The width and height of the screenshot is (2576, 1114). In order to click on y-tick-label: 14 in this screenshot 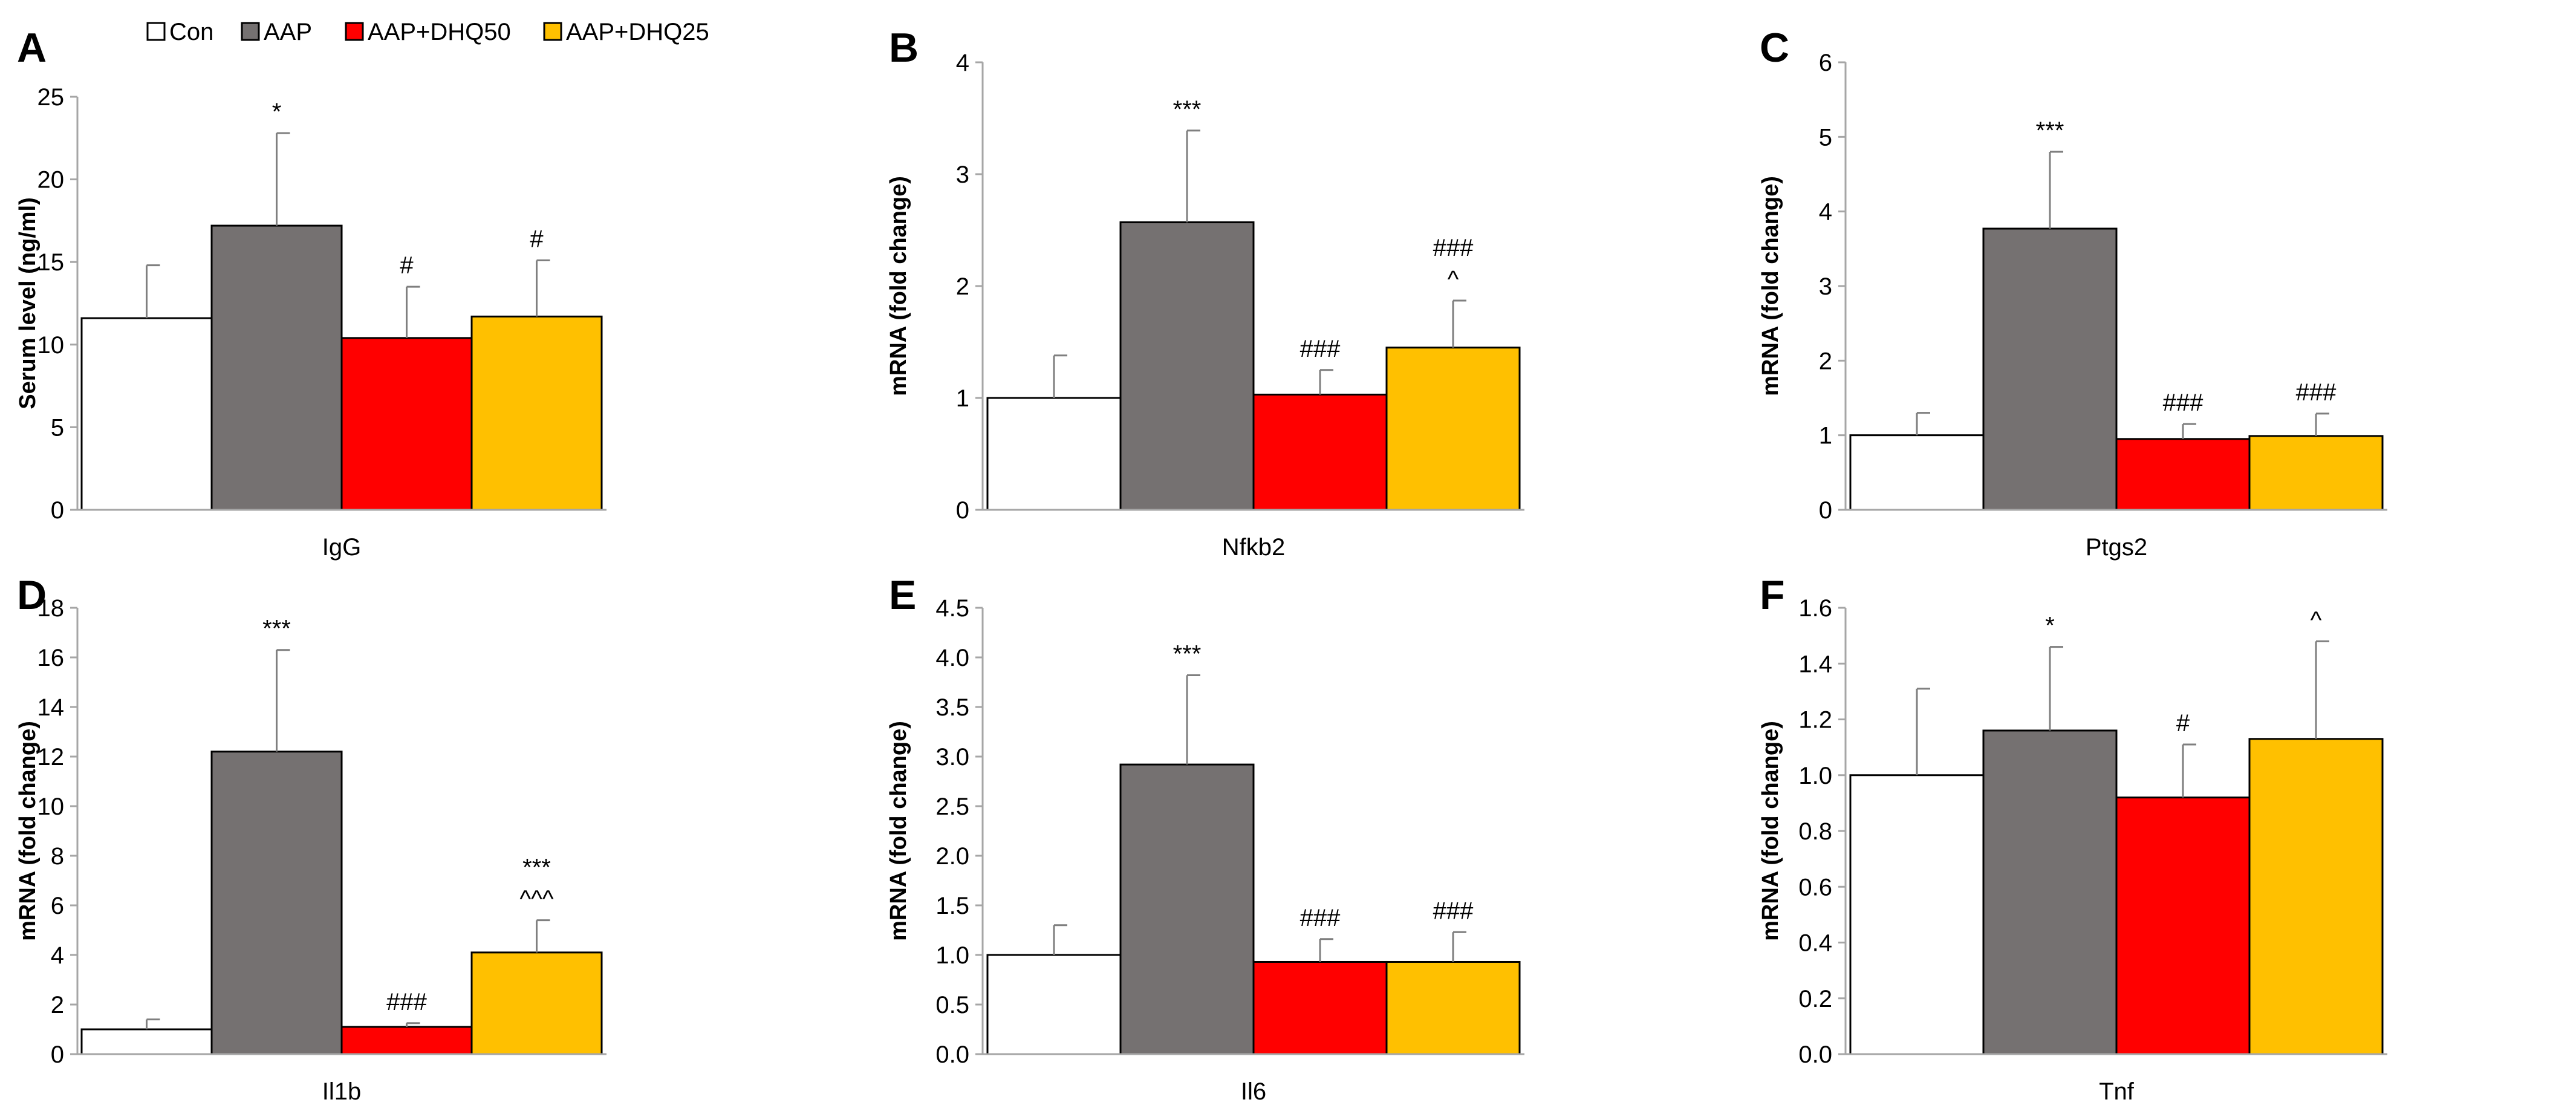, I will do `click(51, 707)`.